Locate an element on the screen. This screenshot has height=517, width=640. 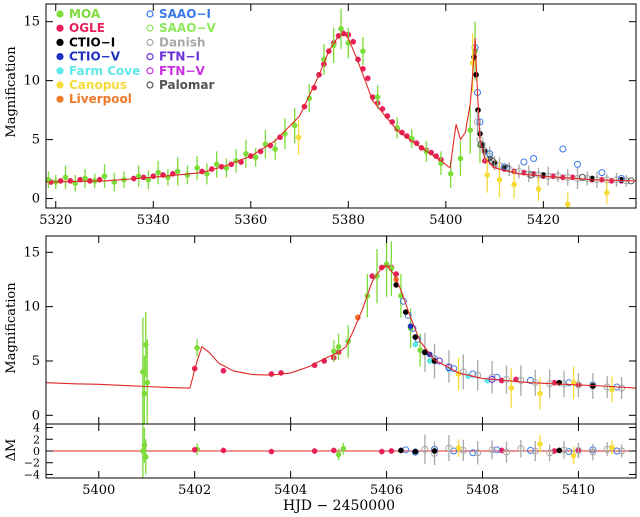
legend-label: FTN−I is located at coordinates (179, 57).